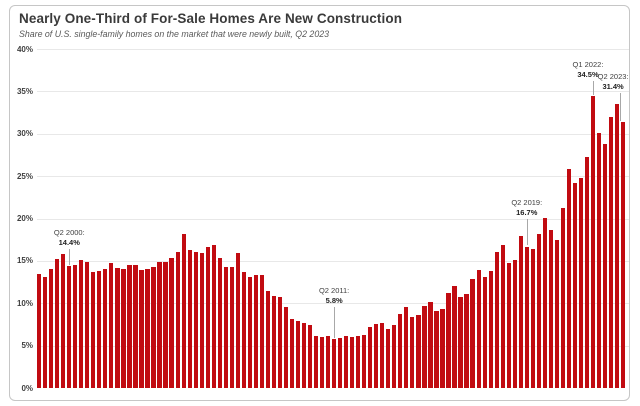  What do you see at coordinates (527, 212) in the screenshot?
I see `annotation-value: 16.7%` at bounding box center [527, 212].